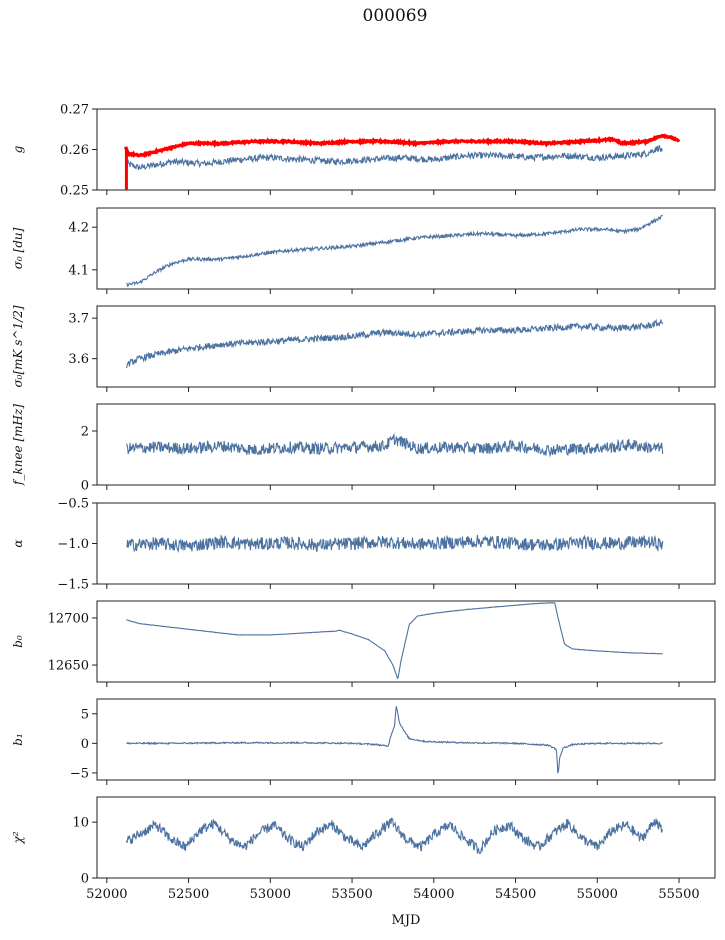  What do you see at coordinates (402, 146) in the screenshot?
I see `series-line-g-reference` at bounding box center [402, 146].